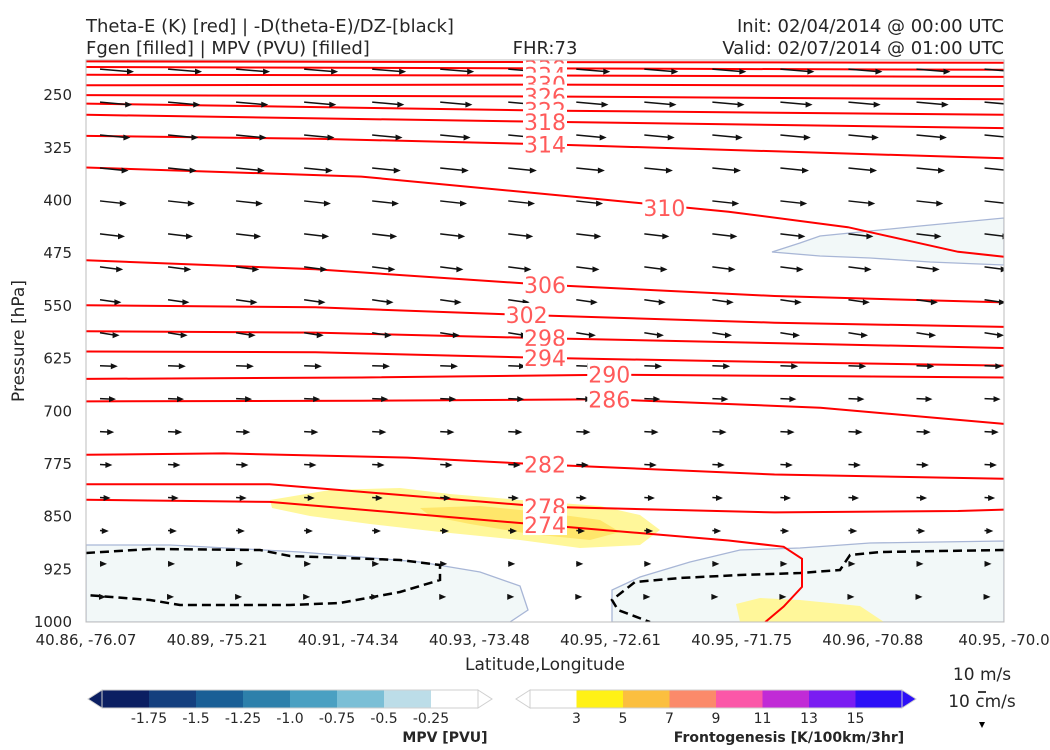 The height and width of the screenshot is (750, 1050). I want to click on colorbar-extend-left, so click(523, 699).